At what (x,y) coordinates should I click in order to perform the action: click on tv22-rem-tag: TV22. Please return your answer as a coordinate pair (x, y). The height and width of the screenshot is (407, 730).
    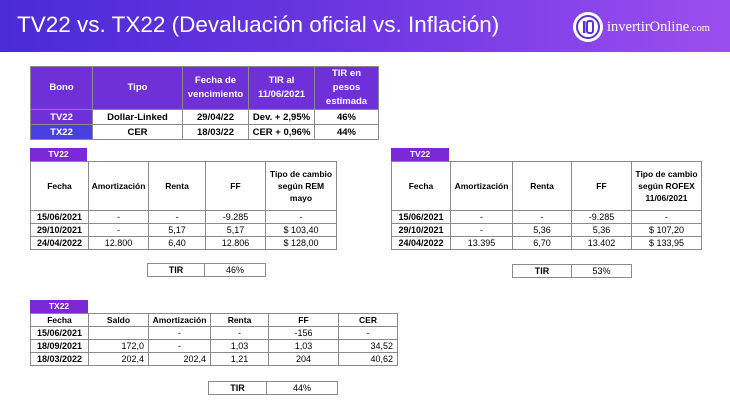
    Looking at the image, I should click on (58, 154).